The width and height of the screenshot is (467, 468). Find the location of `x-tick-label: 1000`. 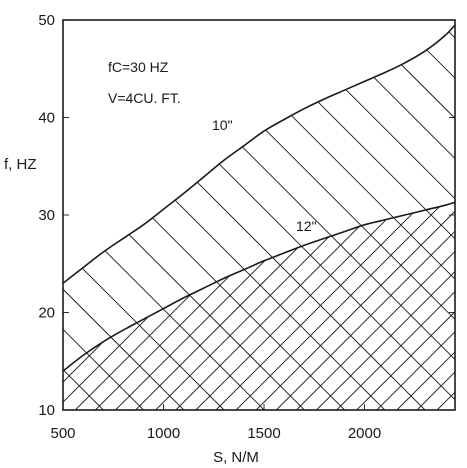

x-tick-label: 1000 is located at coordinates (163, 433).